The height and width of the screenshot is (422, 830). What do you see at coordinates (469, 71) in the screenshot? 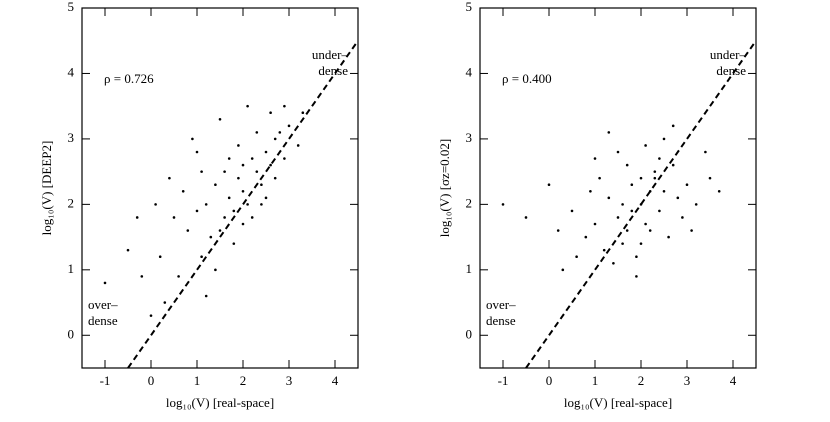
I see `y-tick-label: 4` at bounding box center [469, 71].